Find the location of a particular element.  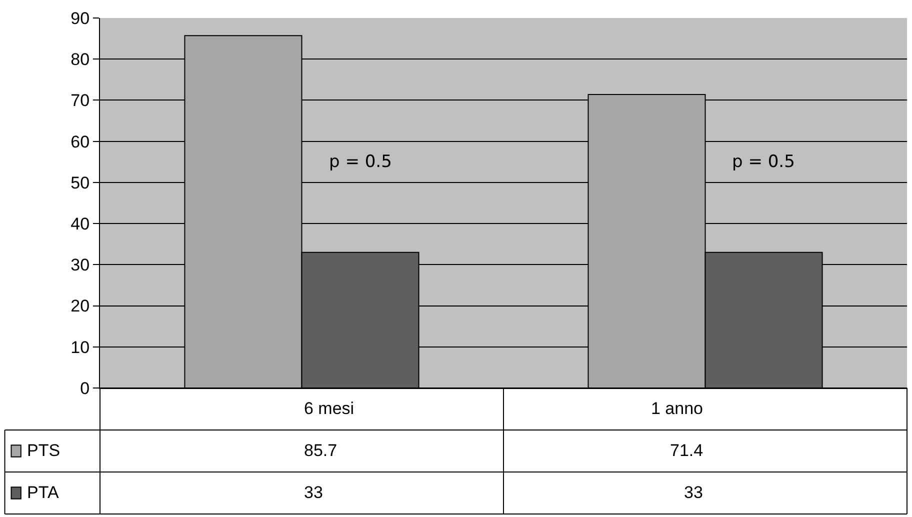

y-tick-label: 40 is located at coordinates (80, 224).